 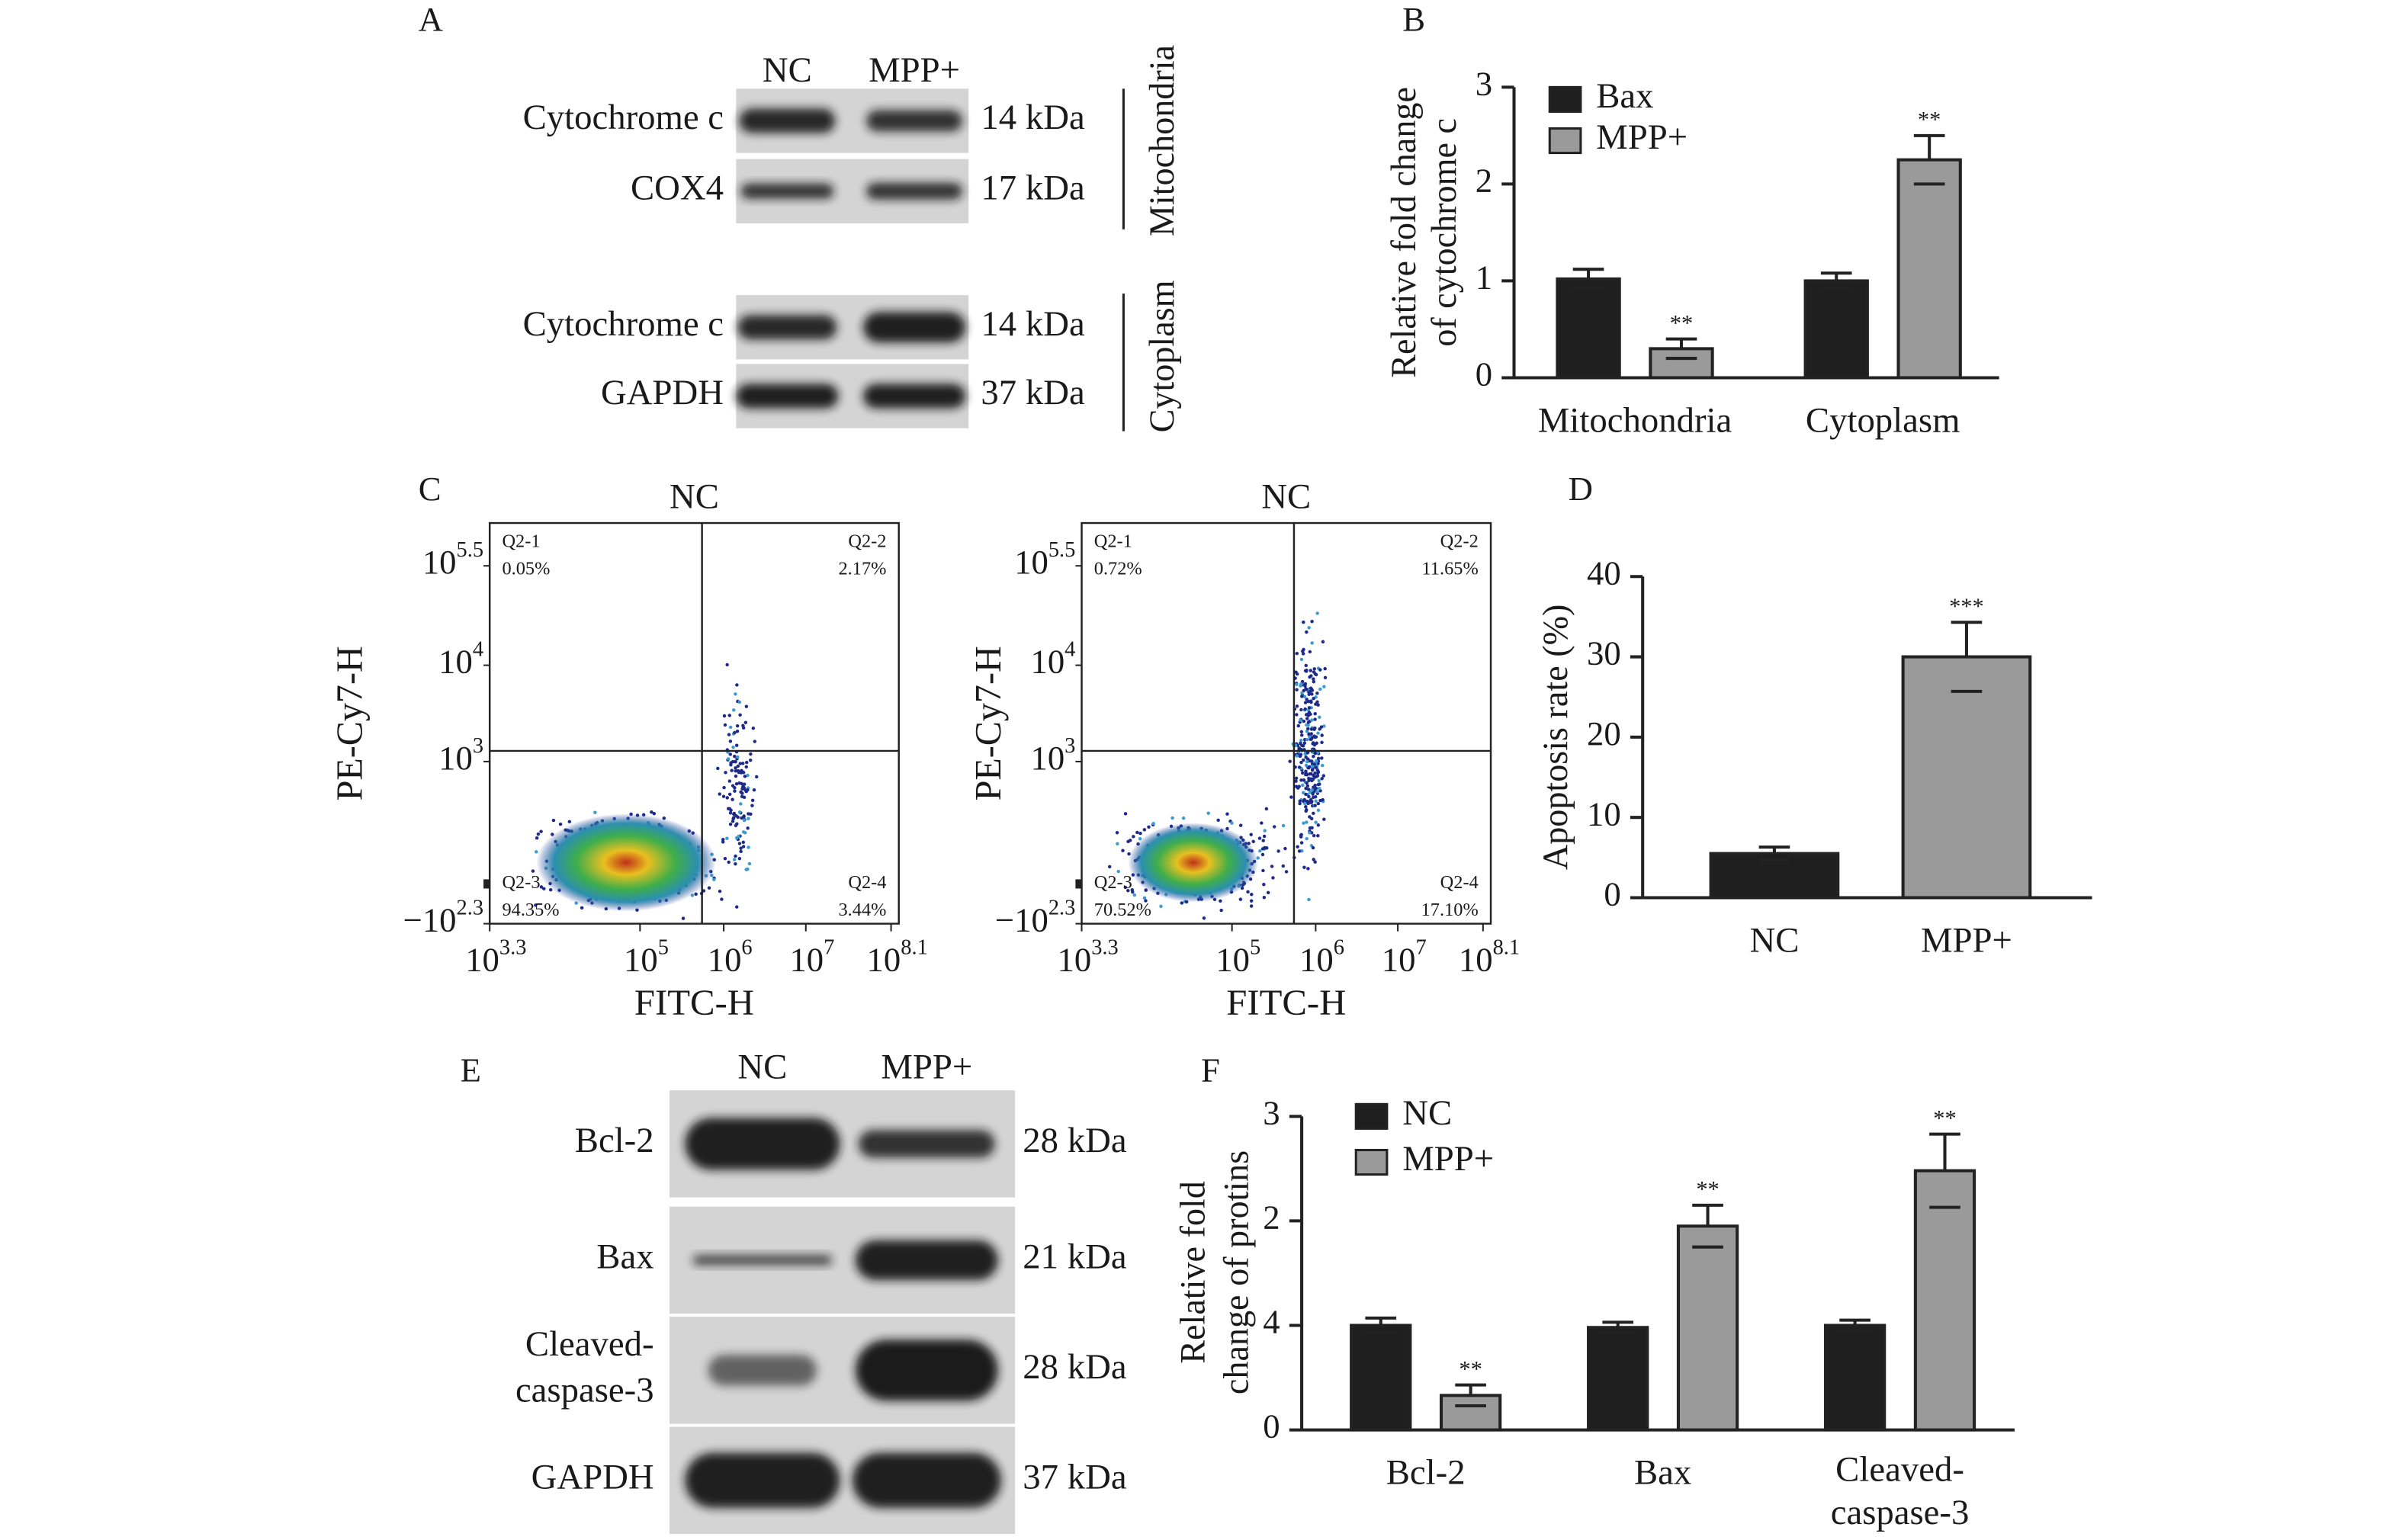 What do you see at coordinates (1604, 733) in the screenshot?
I see `y-tick-label: 20` at bounding box center [1604, 733].